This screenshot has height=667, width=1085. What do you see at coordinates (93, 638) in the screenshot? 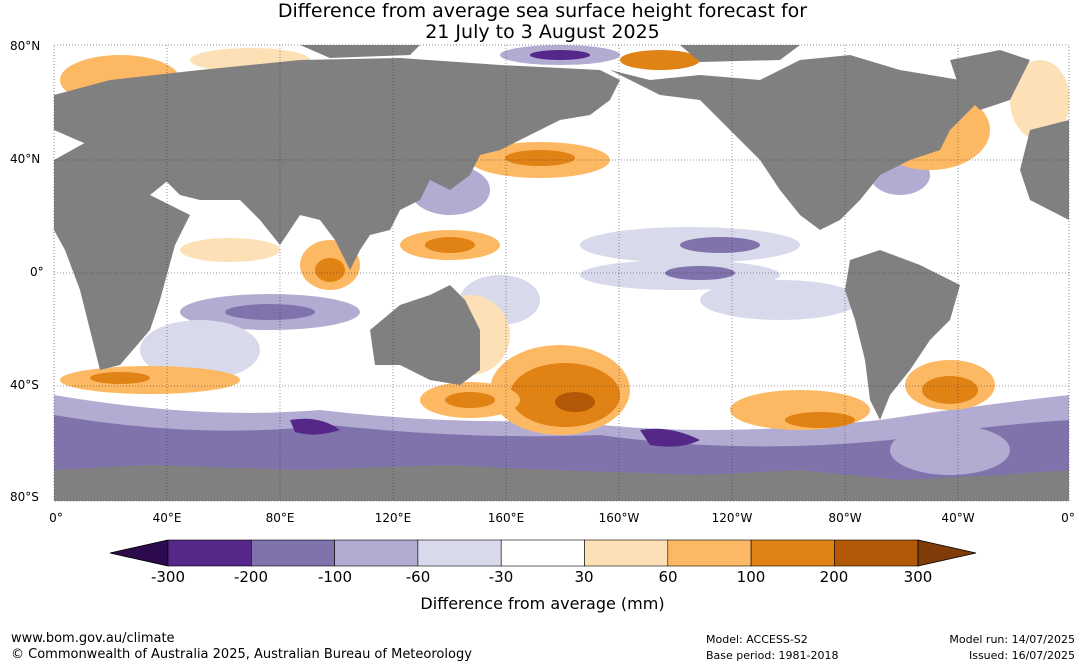
I see `footer-url: www.bom.gov.au/climate` at bounding box center [93, 638].